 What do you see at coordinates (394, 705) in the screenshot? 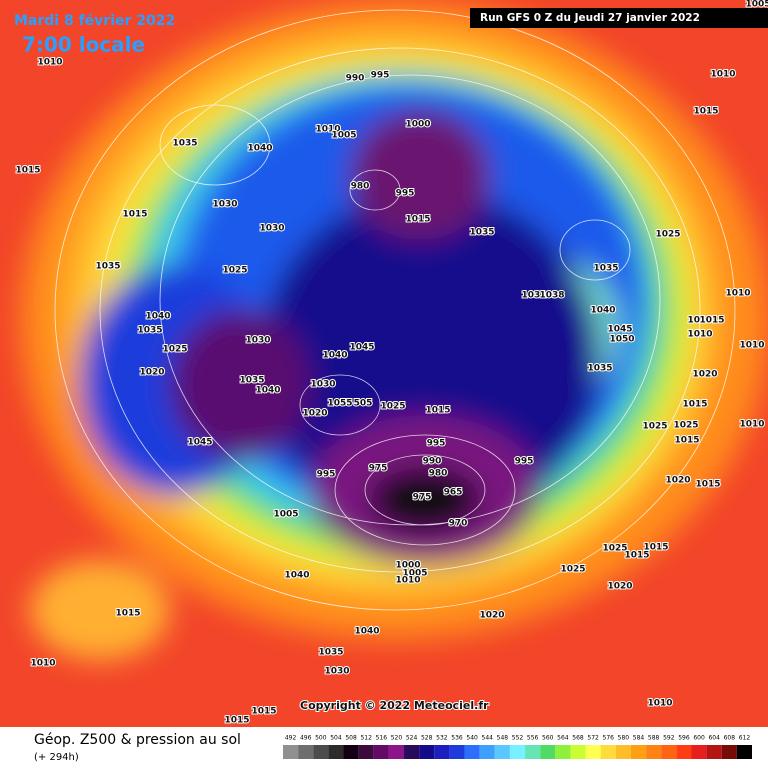
I see `copyright: Copyright © 2022 Meteociel.fr` at bounding box center [394, 705].